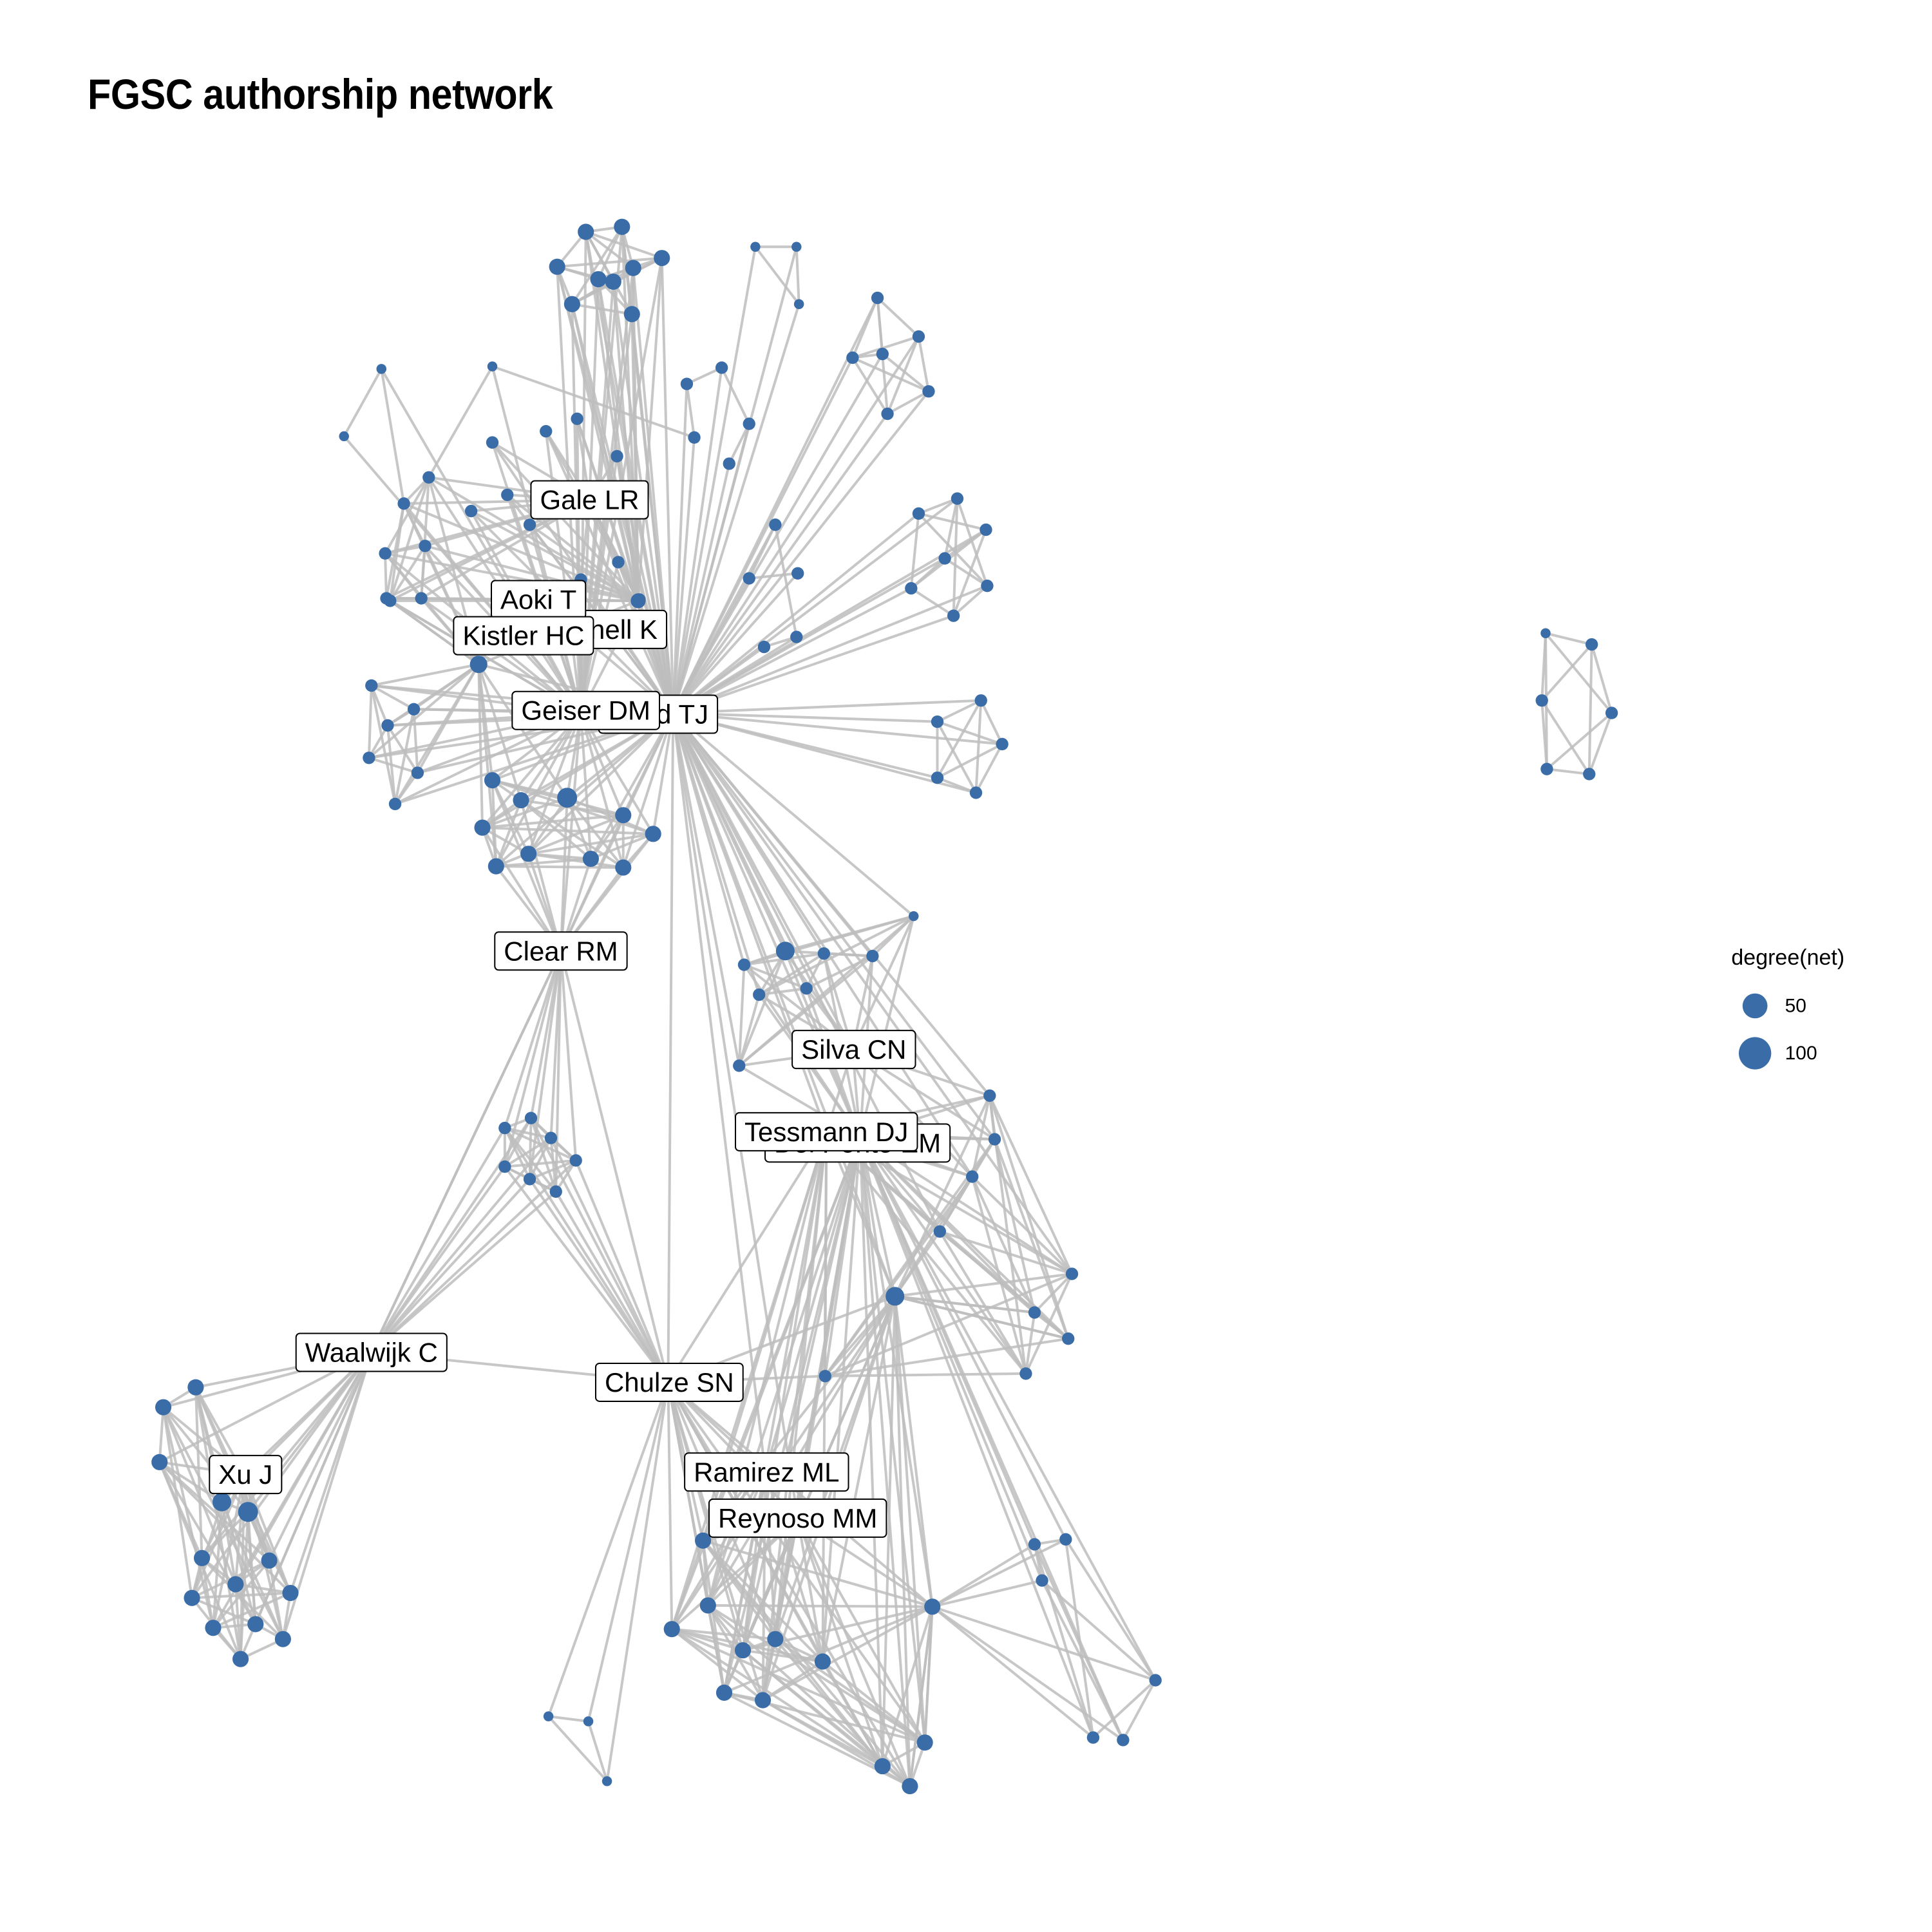 This screenshot has height=1932, width=1932. What do you see at coordinates (371, 1353) in the screenshot?
I see `node-label-text: Waalwijk C` at bounding box center [371, 1353].